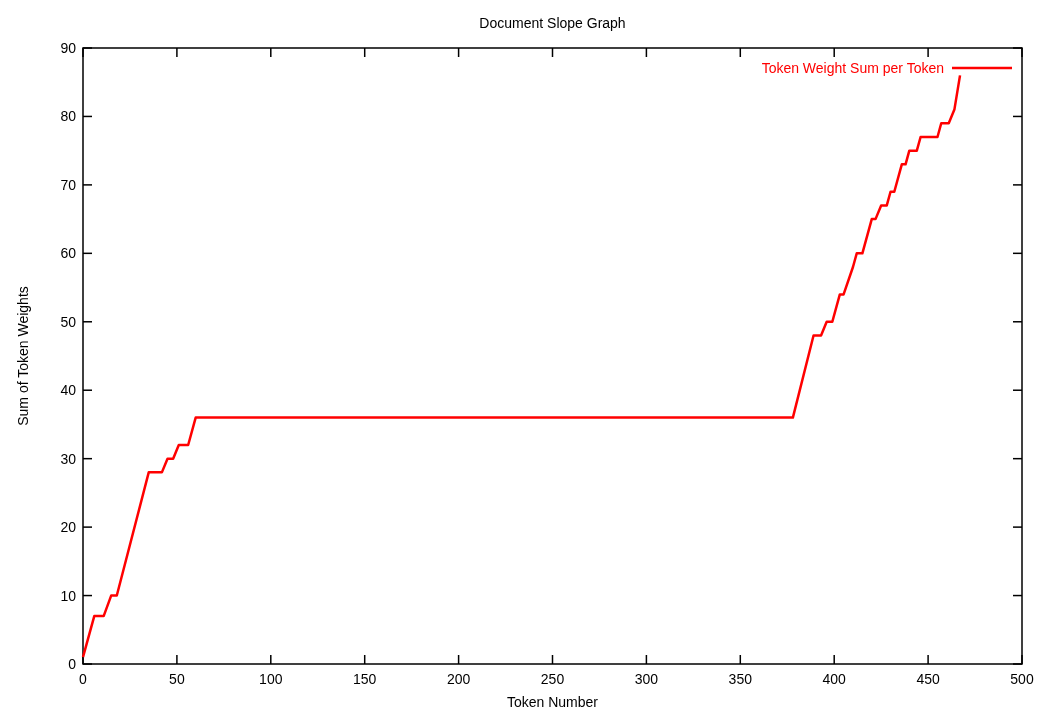  Describe the element at coordinates (646, 679) in the screenshot. I see `x-tick-label: 300` at that location.